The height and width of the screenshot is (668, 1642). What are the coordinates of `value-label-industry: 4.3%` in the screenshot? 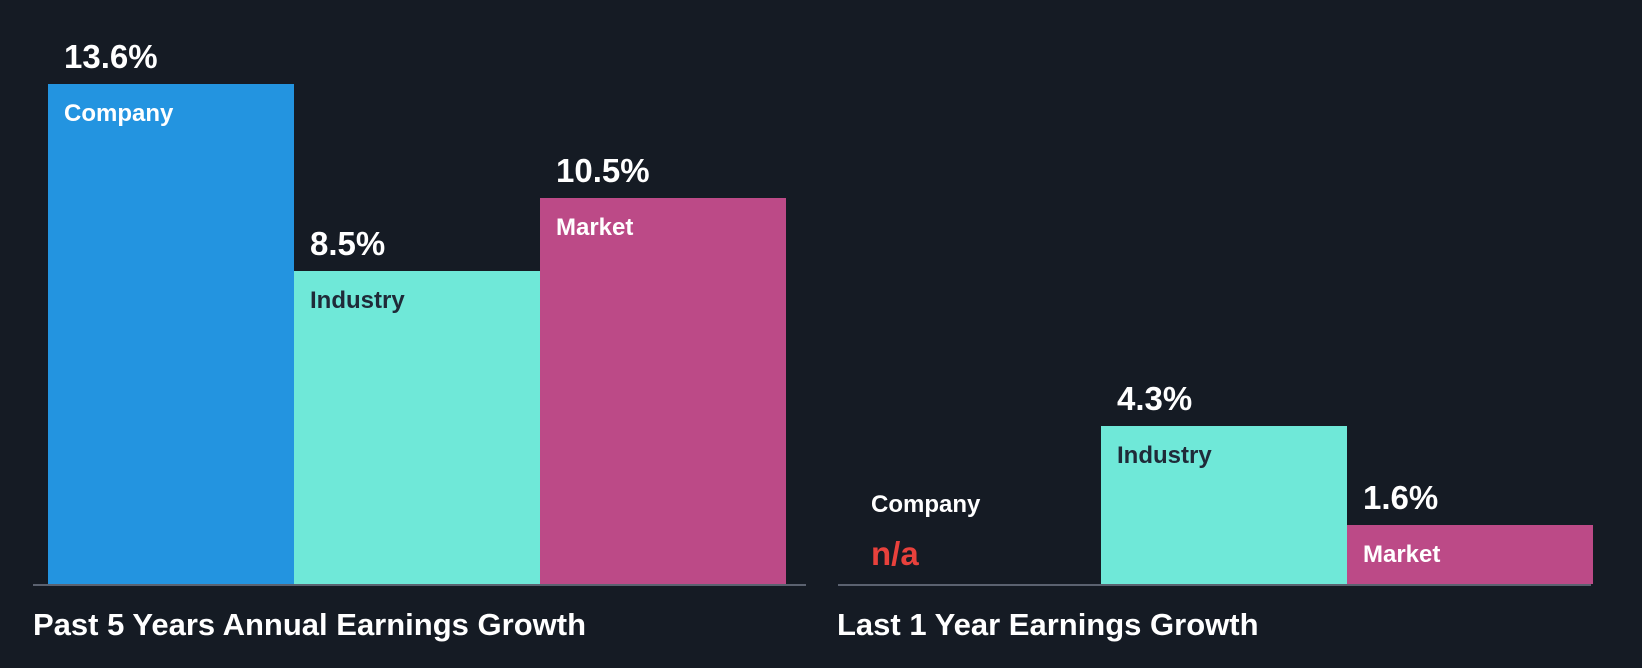 It's located at (1155, 398).